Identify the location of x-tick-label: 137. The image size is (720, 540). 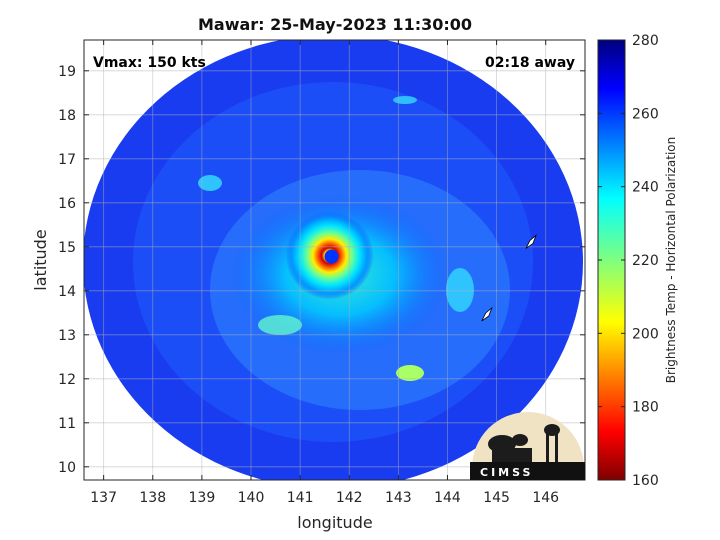
(103, 498).